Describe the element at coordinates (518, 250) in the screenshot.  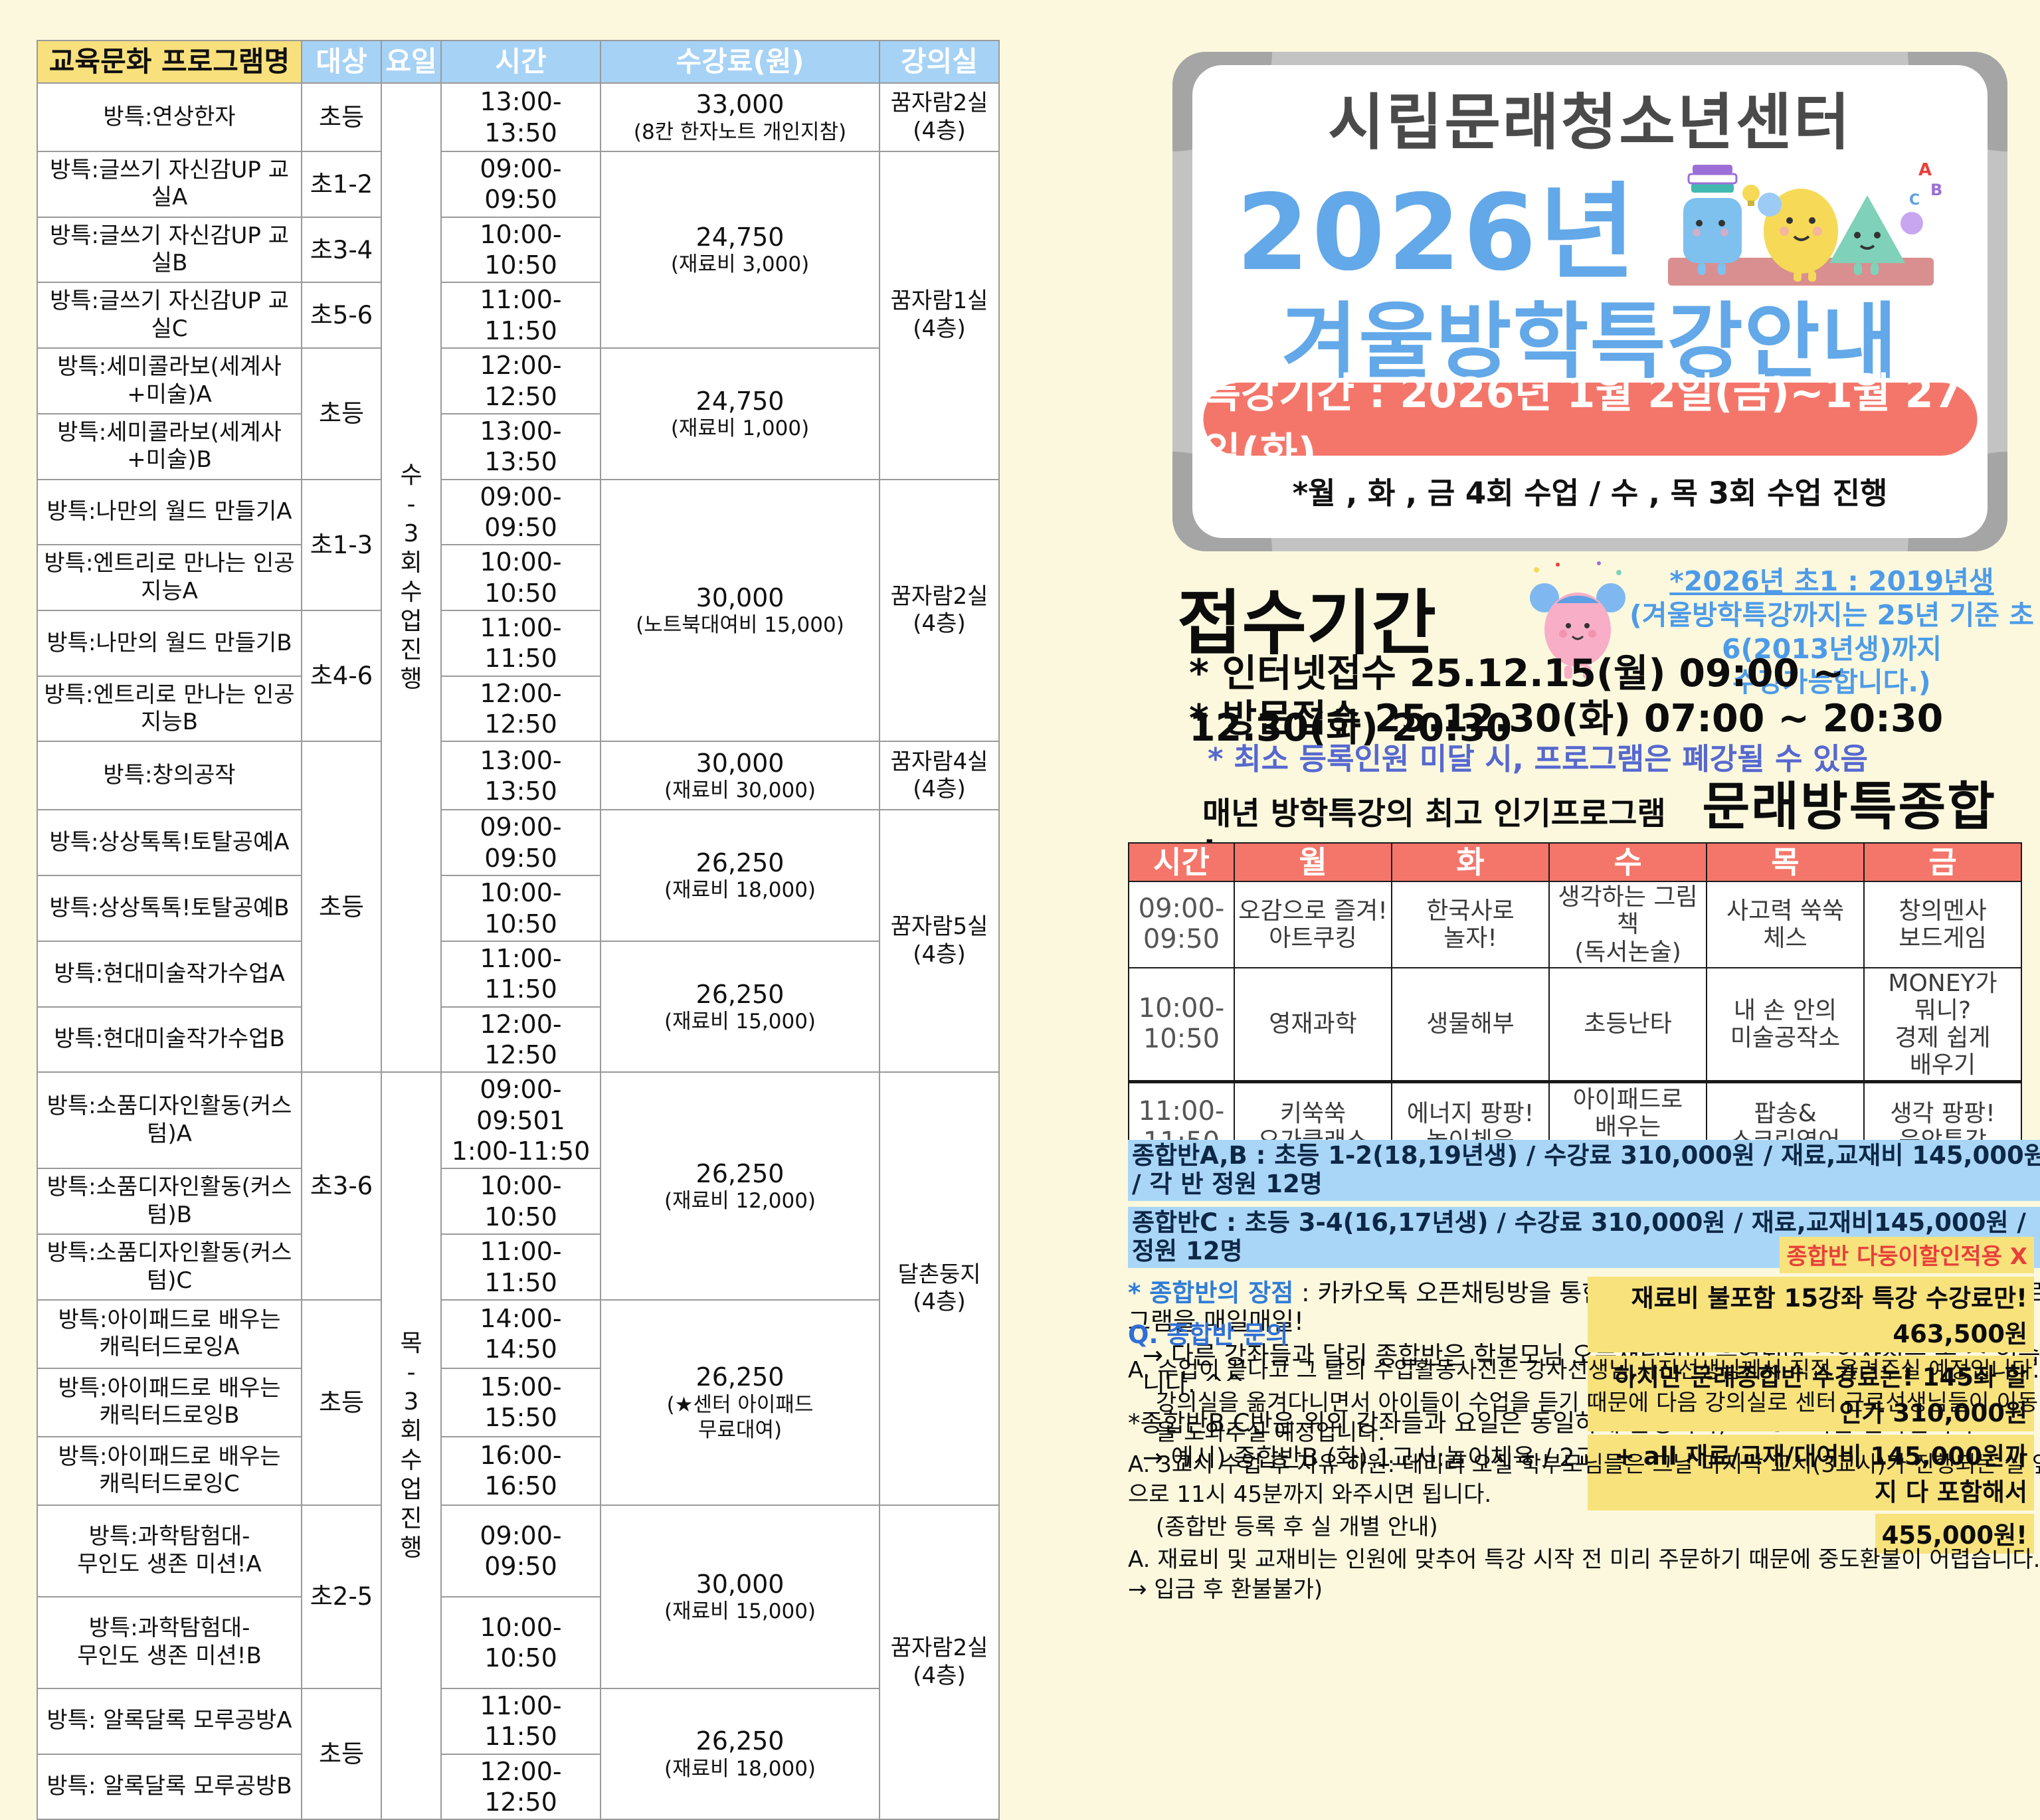
I see `table-row: 방특:글쓰기 자신감UP 교실B 초3-4 10:00-10:50` at that location.